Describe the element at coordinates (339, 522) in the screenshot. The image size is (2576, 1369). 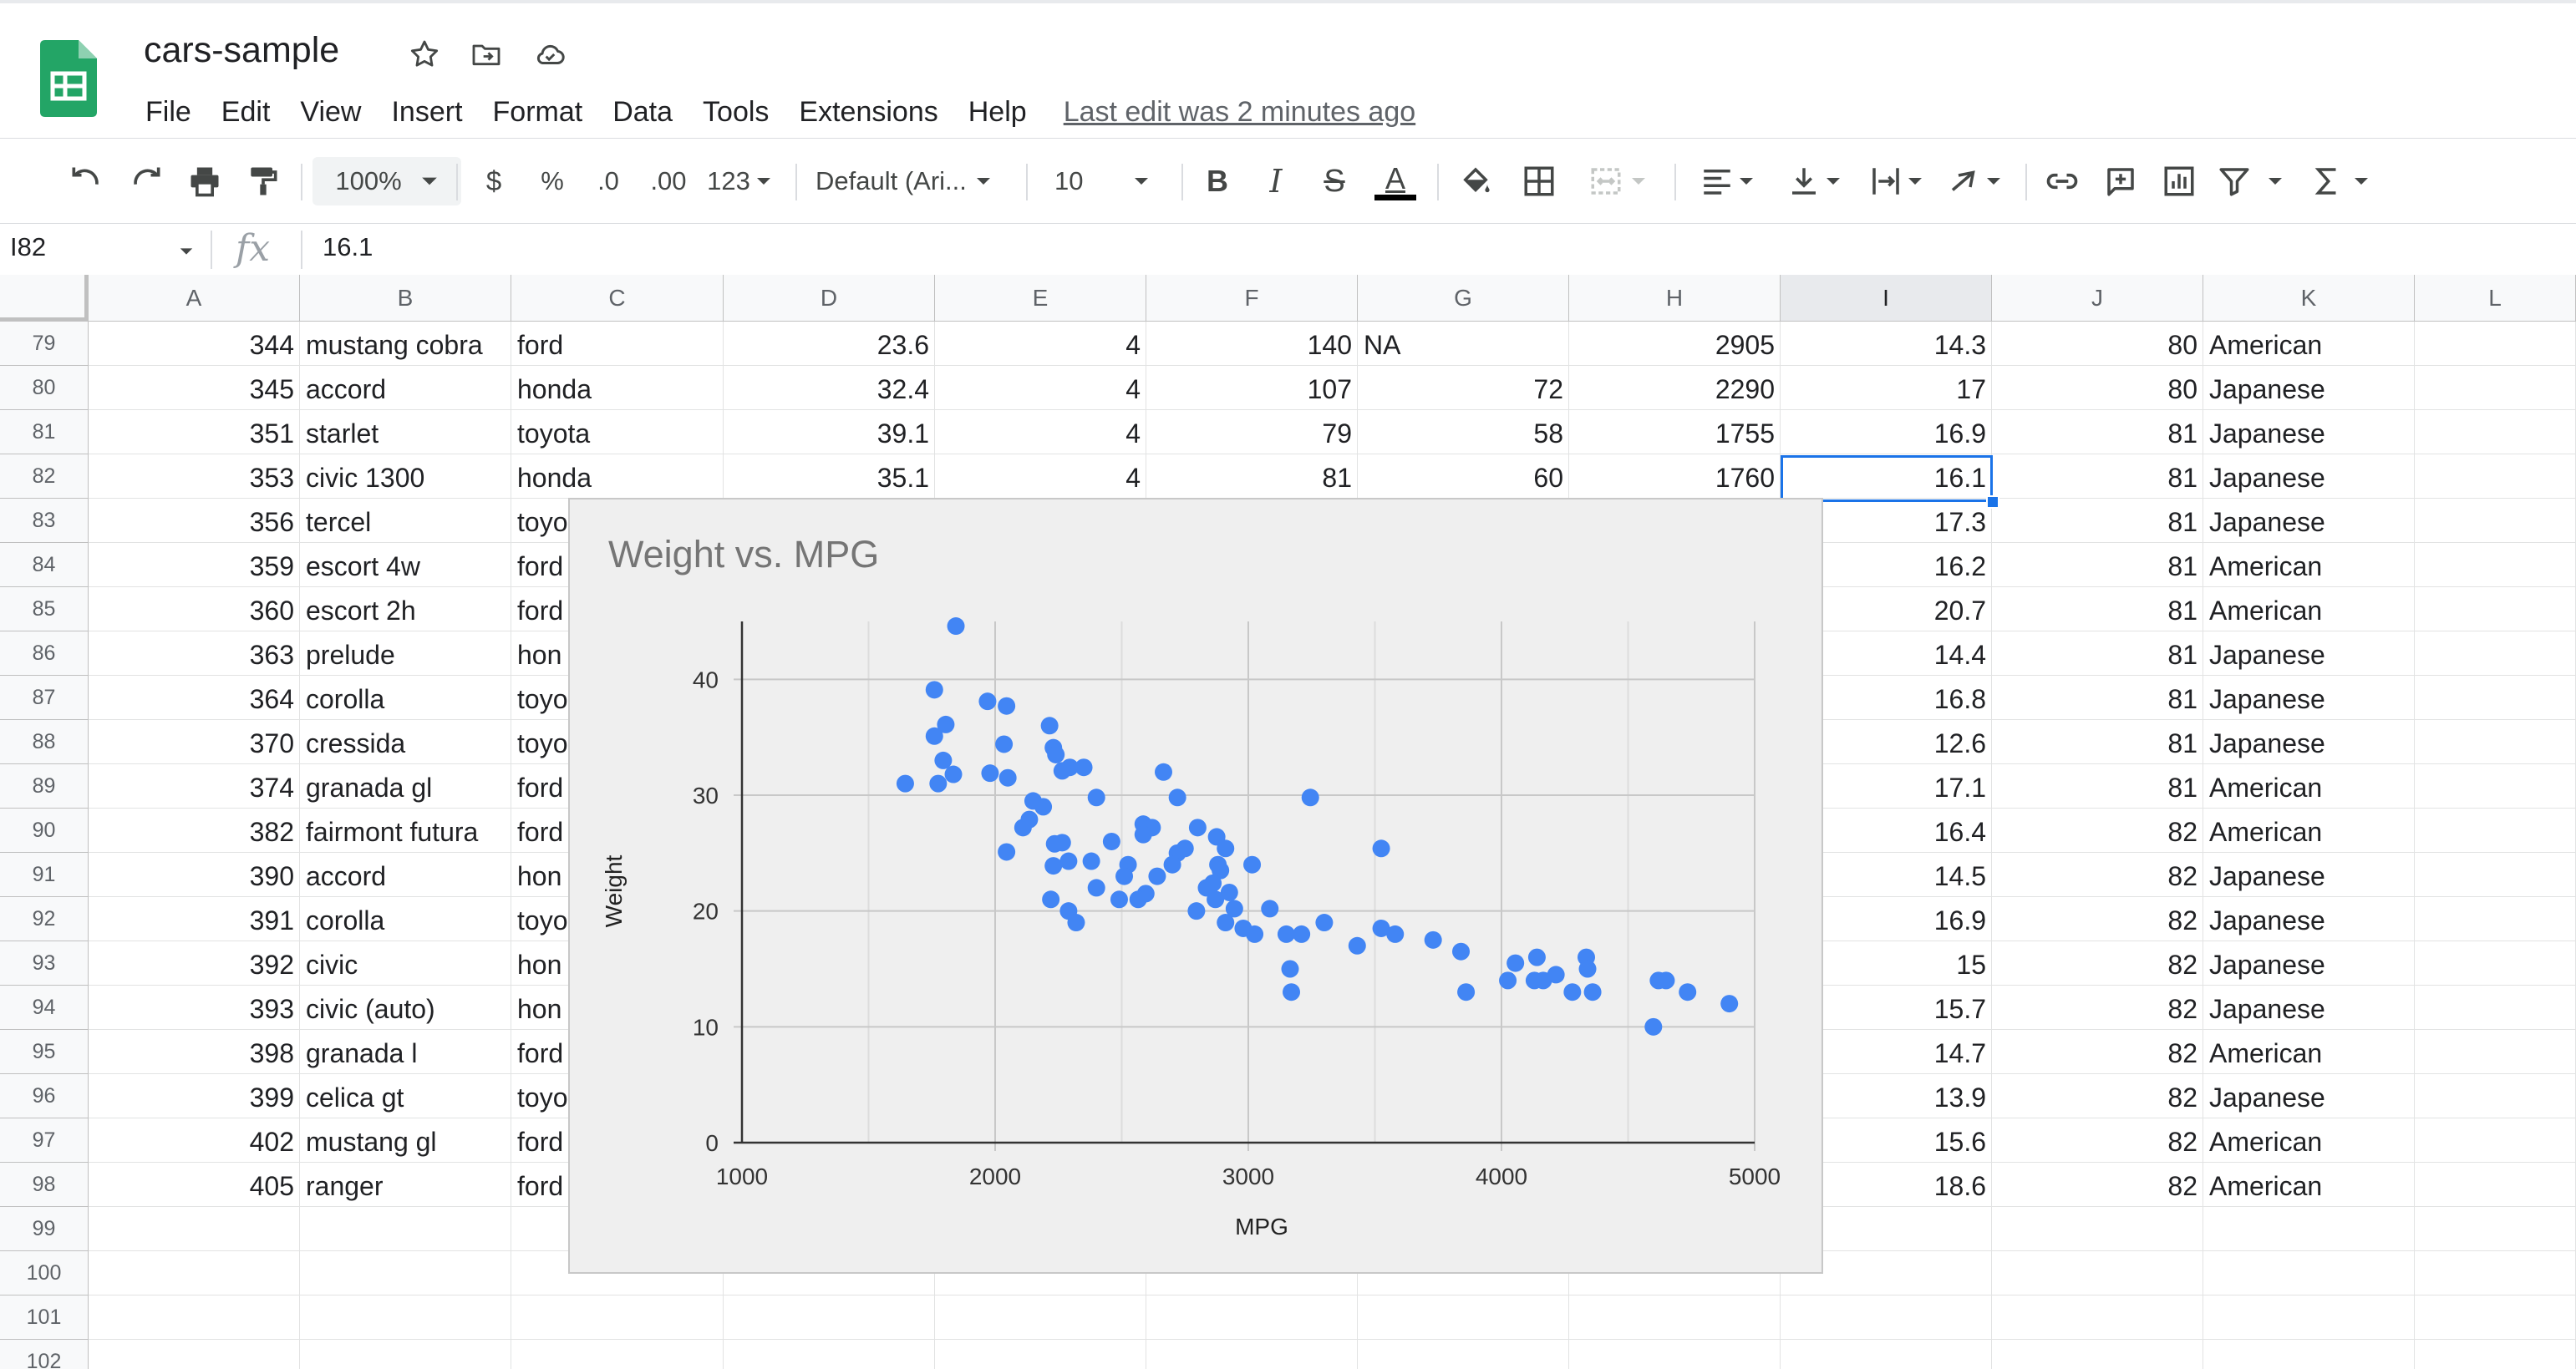
I see `cell-b83: tercel` at that location.